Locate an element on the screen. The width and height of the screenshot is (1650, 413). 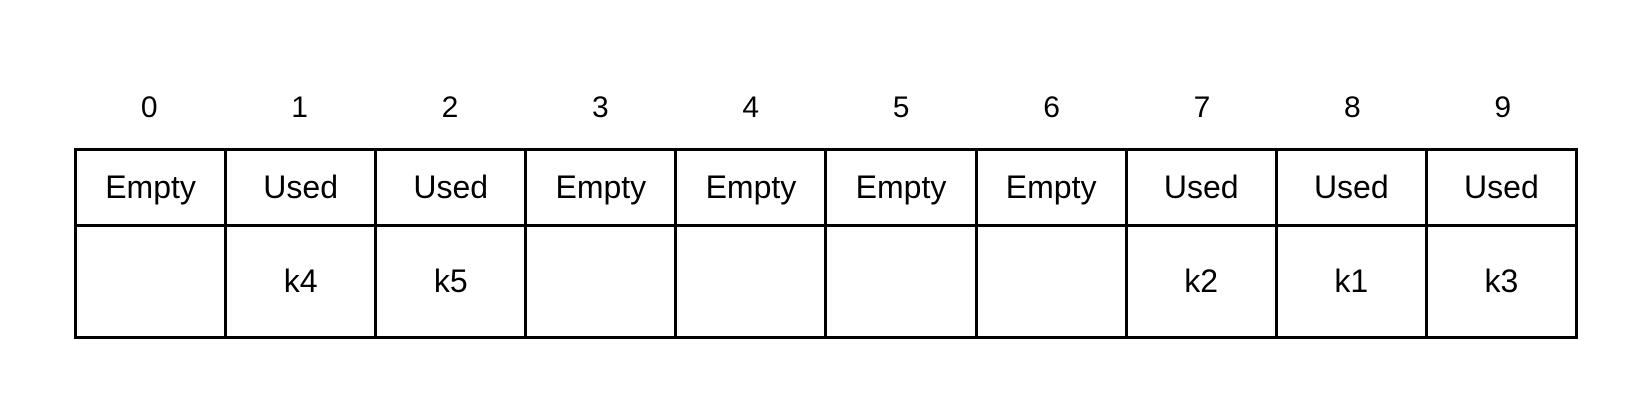
index-row: 0 1 2 3 4 5 6 7 8 9 is located at coordinates (826, 117).